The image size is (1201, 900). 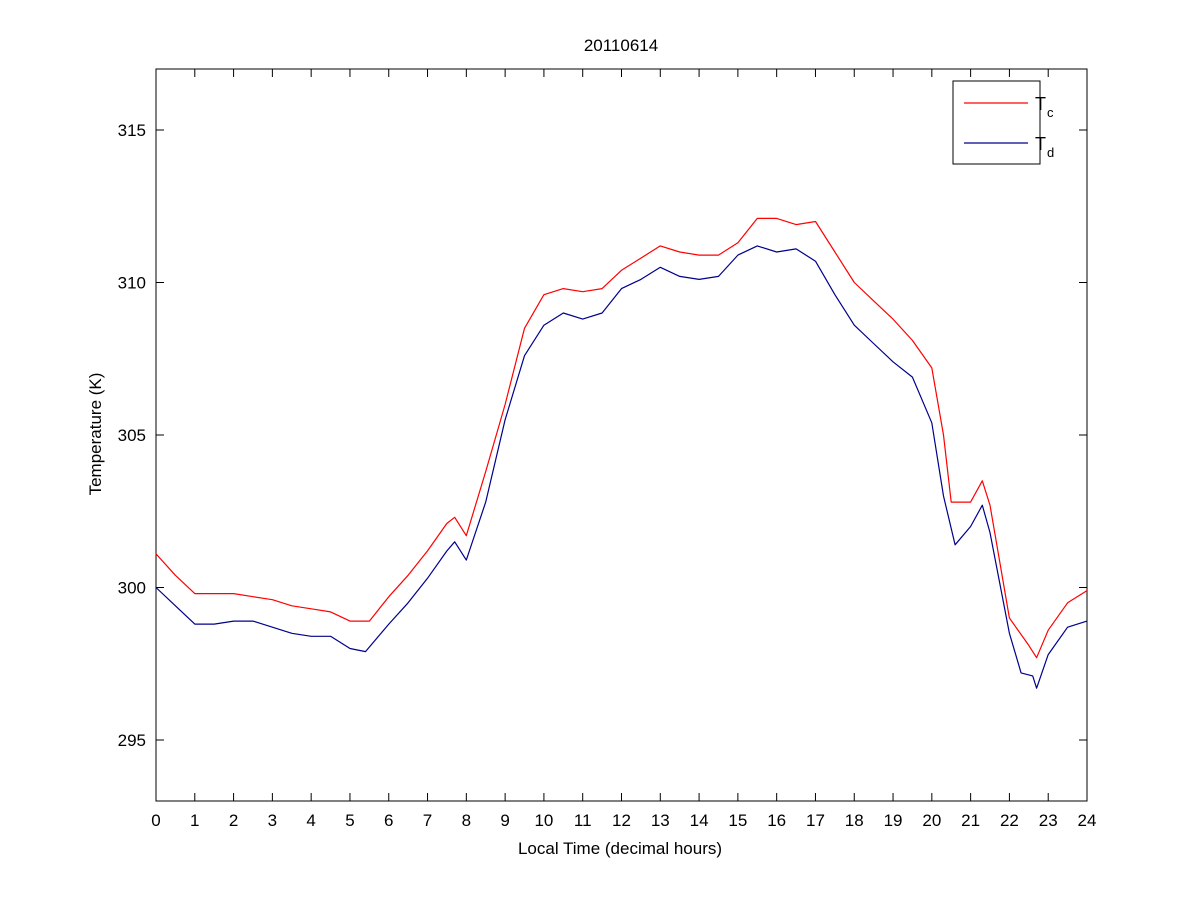 I want to click on x-tick-label: 8, so click(x=466, y=820).